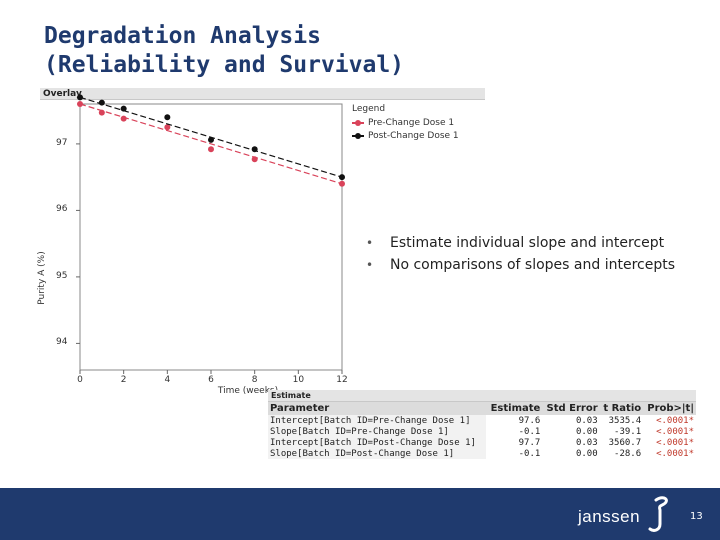  What do you see at coordinates (123, 380) in the screenshot?
I see `x-tick-label: 2` at bounding box center [123, 380].